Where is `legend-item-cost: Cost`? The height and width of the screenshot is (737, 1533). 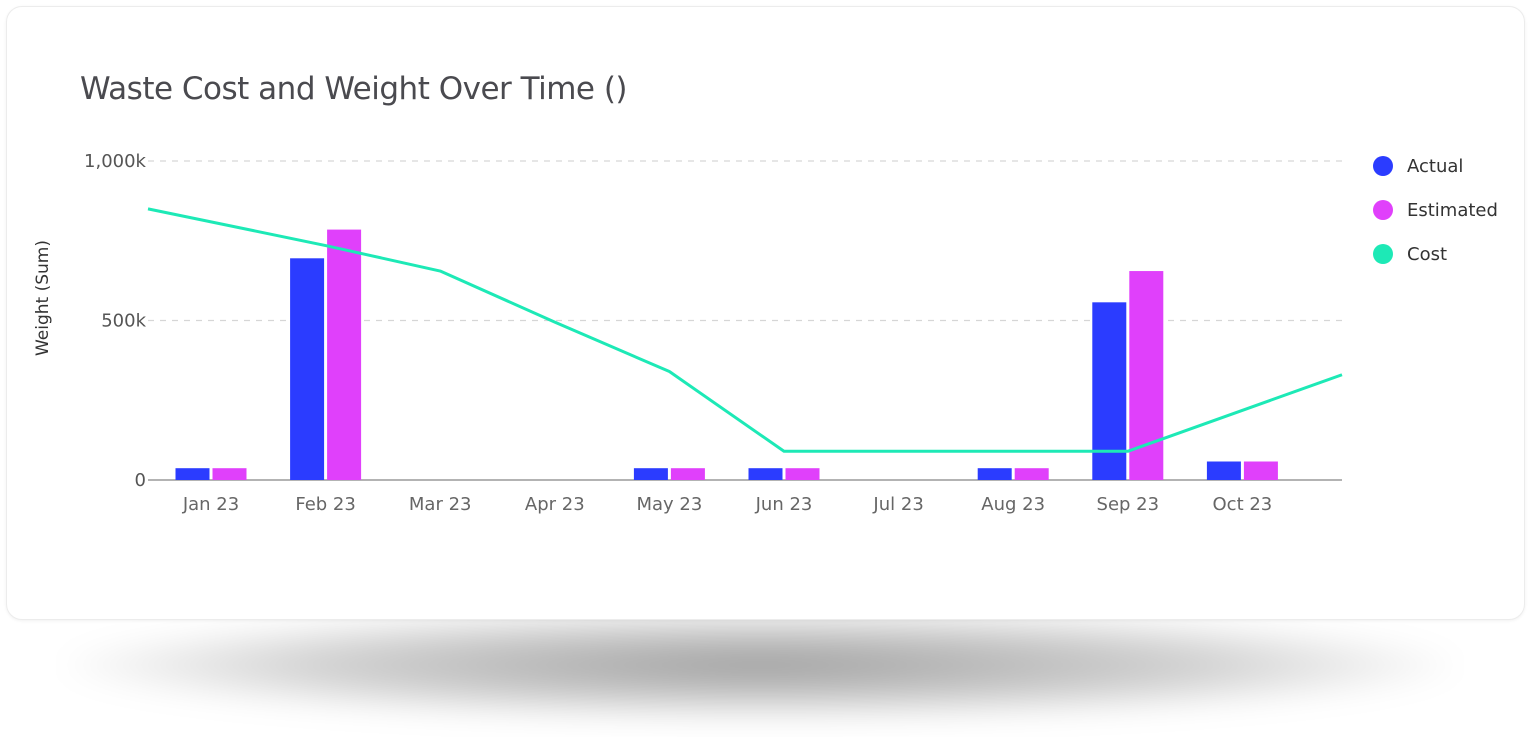 legend-item-cost: Cost is located at coordinates (1435, 254).